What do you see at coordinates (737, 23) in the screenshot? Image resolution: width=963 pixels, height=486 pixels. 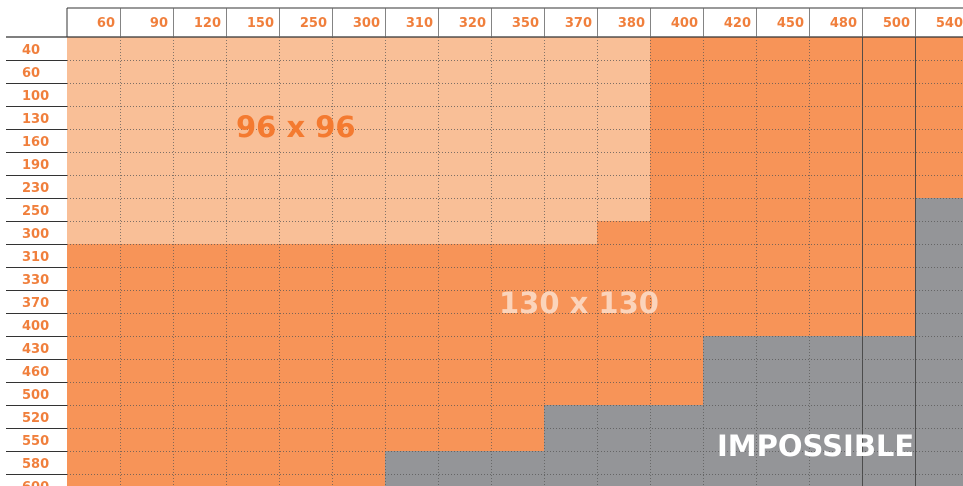 I see `column-header: 420` at bounding box center [737, 23].